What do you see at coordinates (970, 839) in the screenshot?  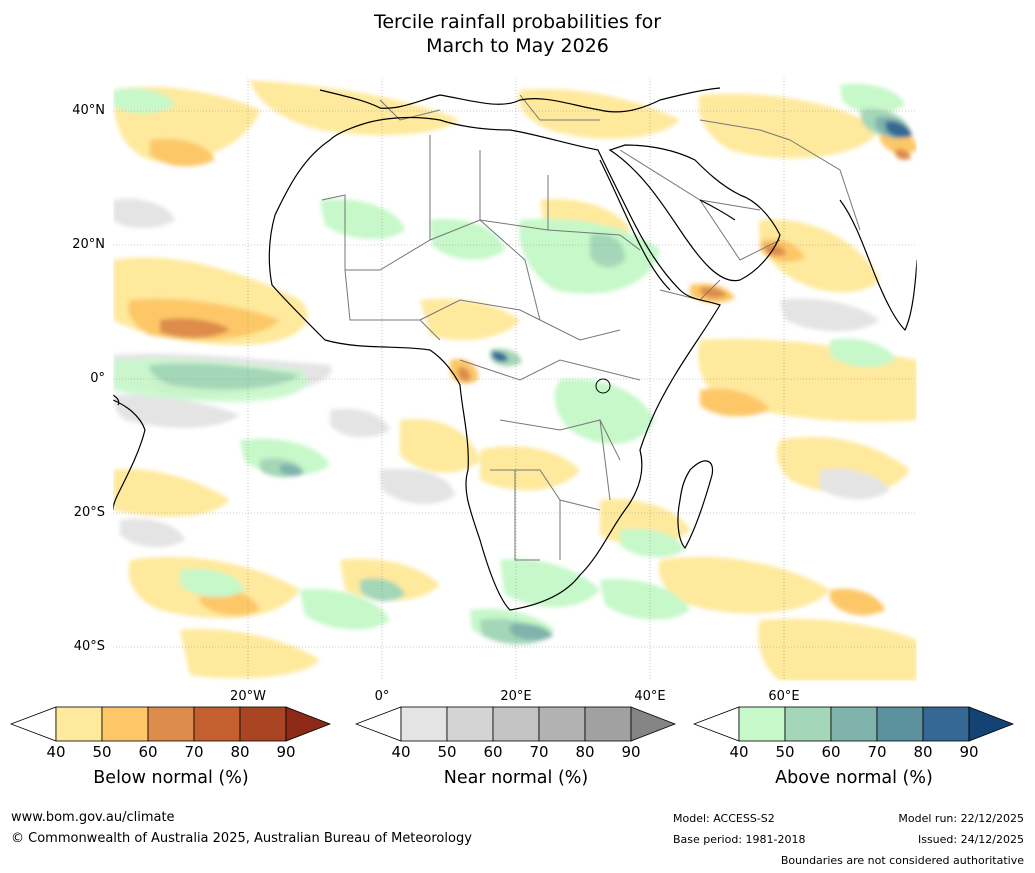 I see `footer-issued: Issued: 24/12/2025` at bounding box center [970, 839].